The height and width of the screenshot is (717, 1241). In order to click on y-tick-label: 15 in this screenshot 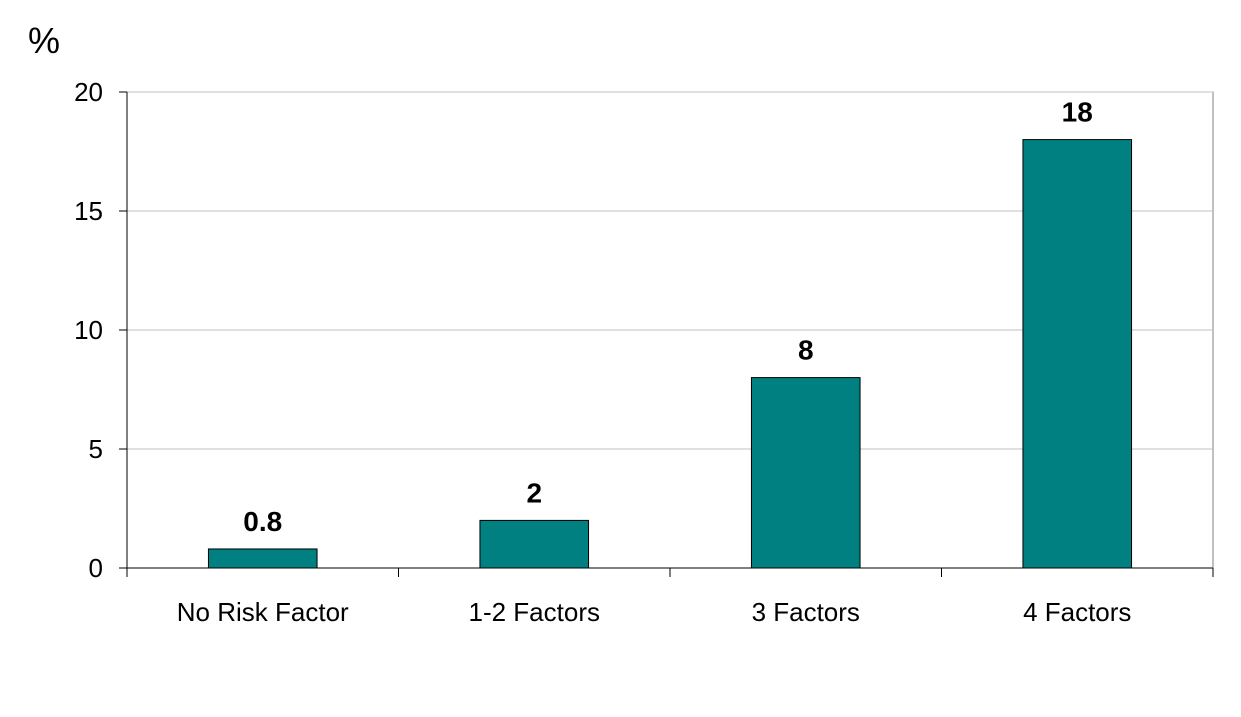, I will do `click(88, 211)`.